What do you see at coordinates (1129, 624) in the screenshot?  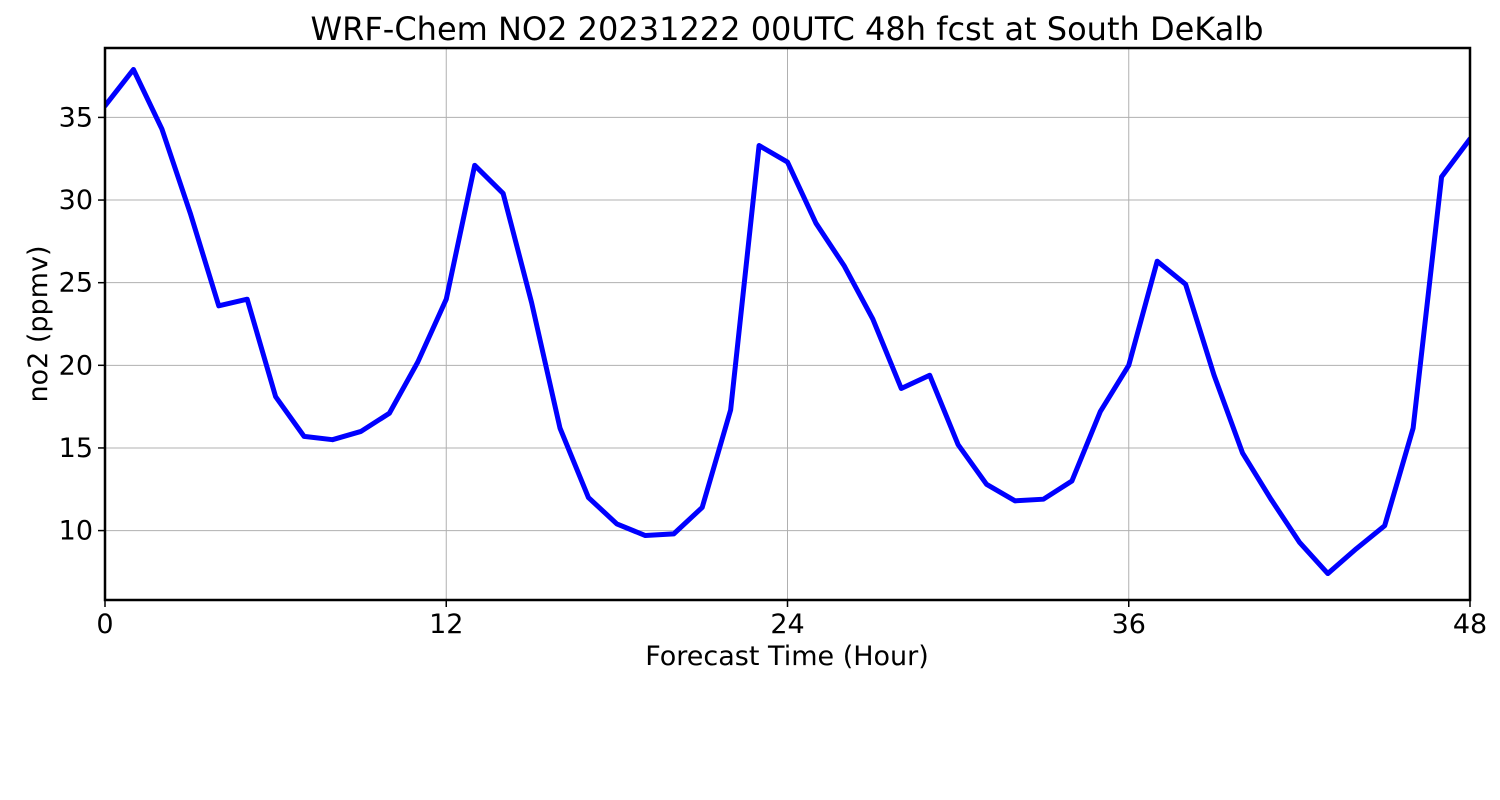 I see `x-tick-label: 36` at bounding box center [1129, 624].